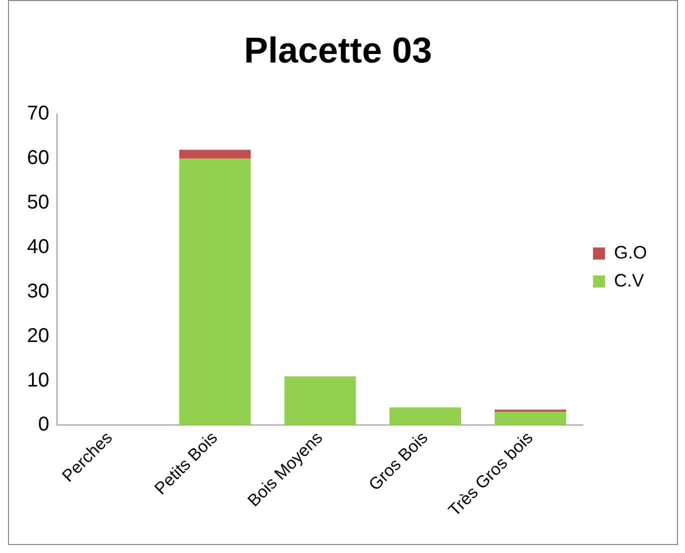 The image size is (685, 553). What do you see at coordinates (490, 474) in the screenshot?
I see `x-tick-label: Très Gros bois` at bounding box center [490, 474].